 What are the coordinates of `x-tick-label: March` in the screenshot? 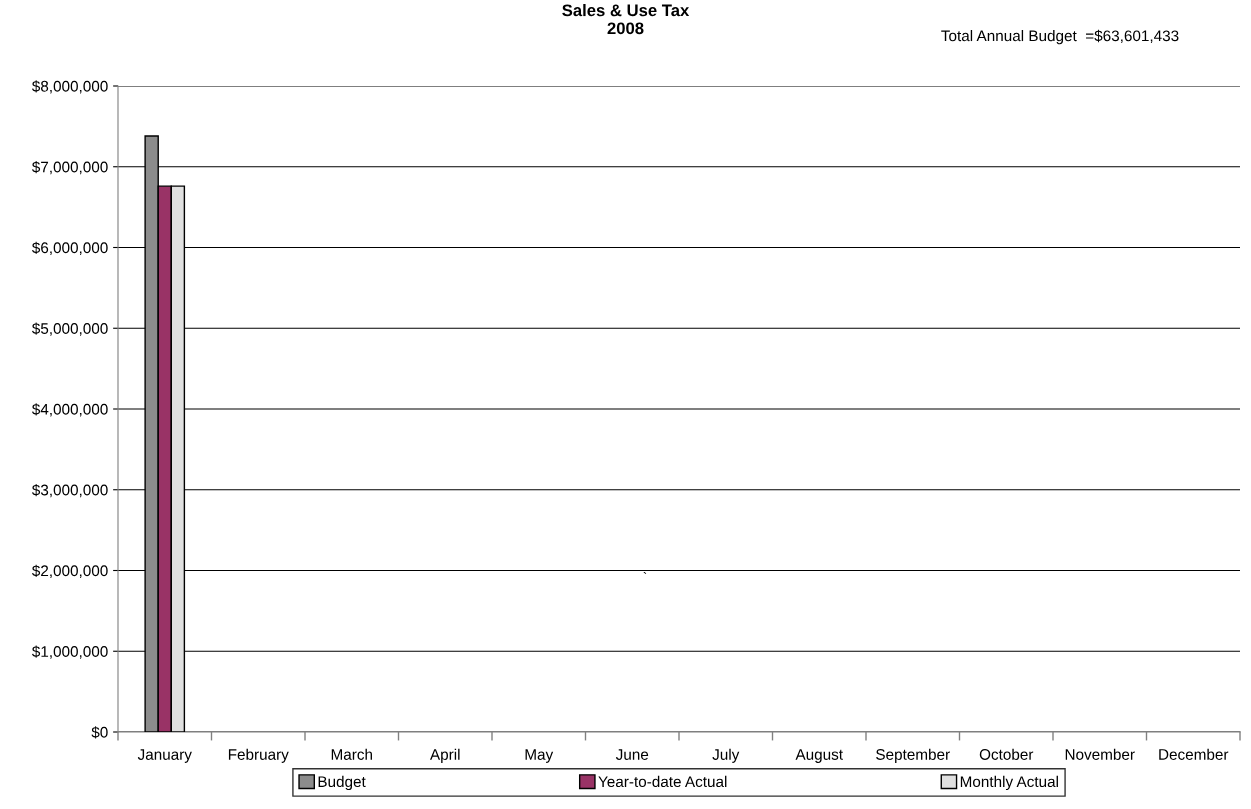 It's located at (351, 754).